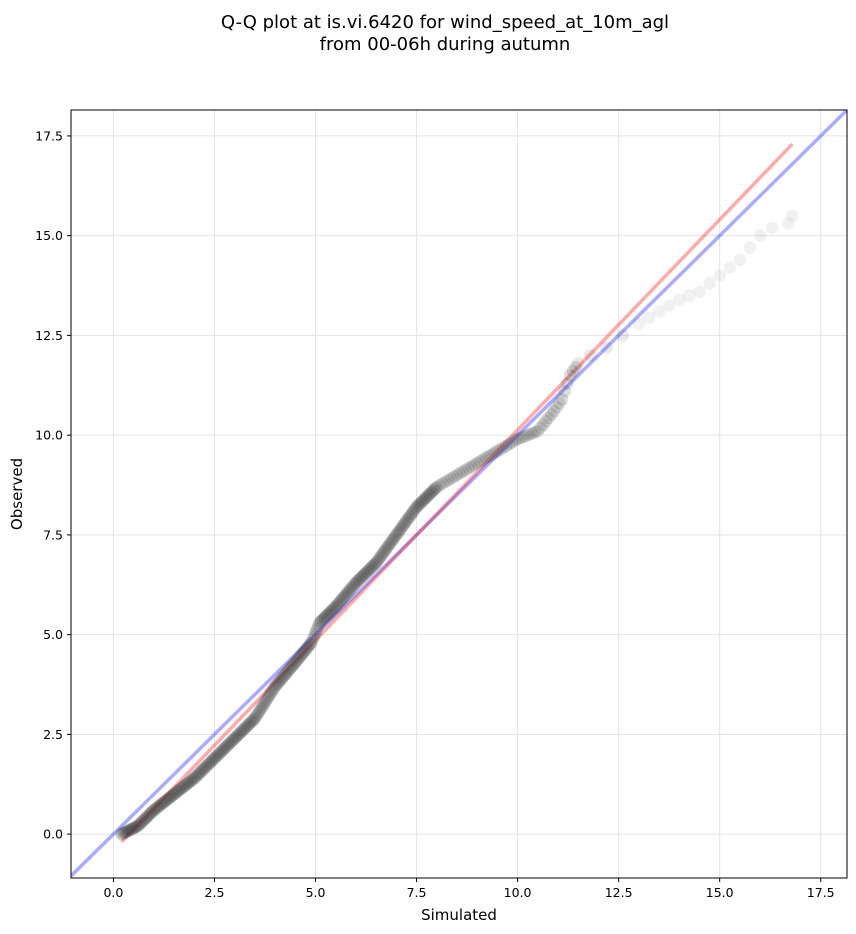 The height and width of the screenshot is (934, 856). Describe the element at coordinates (445, 44) in the screenshot. I see `chart-title-line-2: from 00-06h during autumn` at that location.